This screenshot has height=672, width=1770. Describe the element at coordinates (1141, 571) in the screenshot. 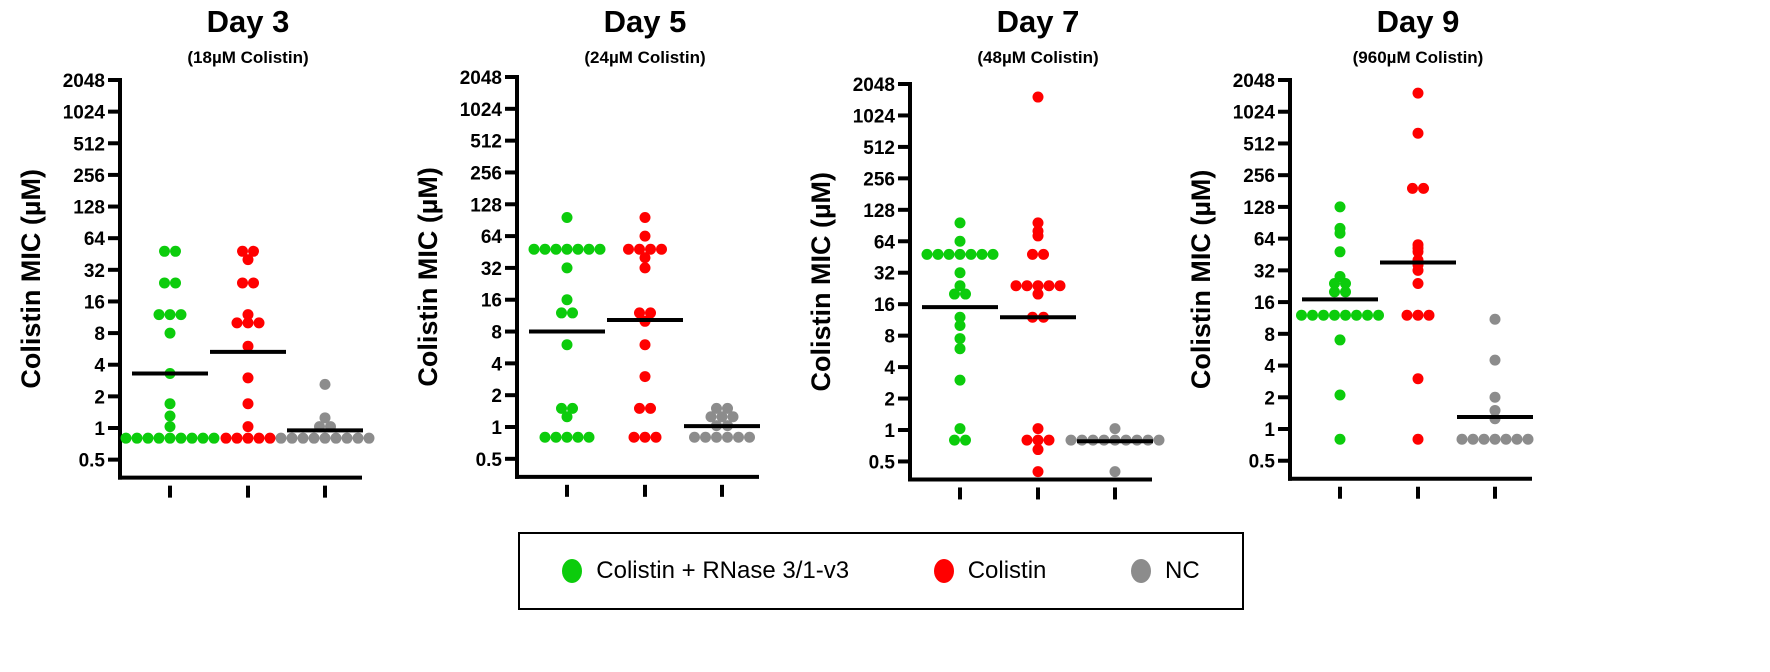

I see `legend-marker-gray` at that location.